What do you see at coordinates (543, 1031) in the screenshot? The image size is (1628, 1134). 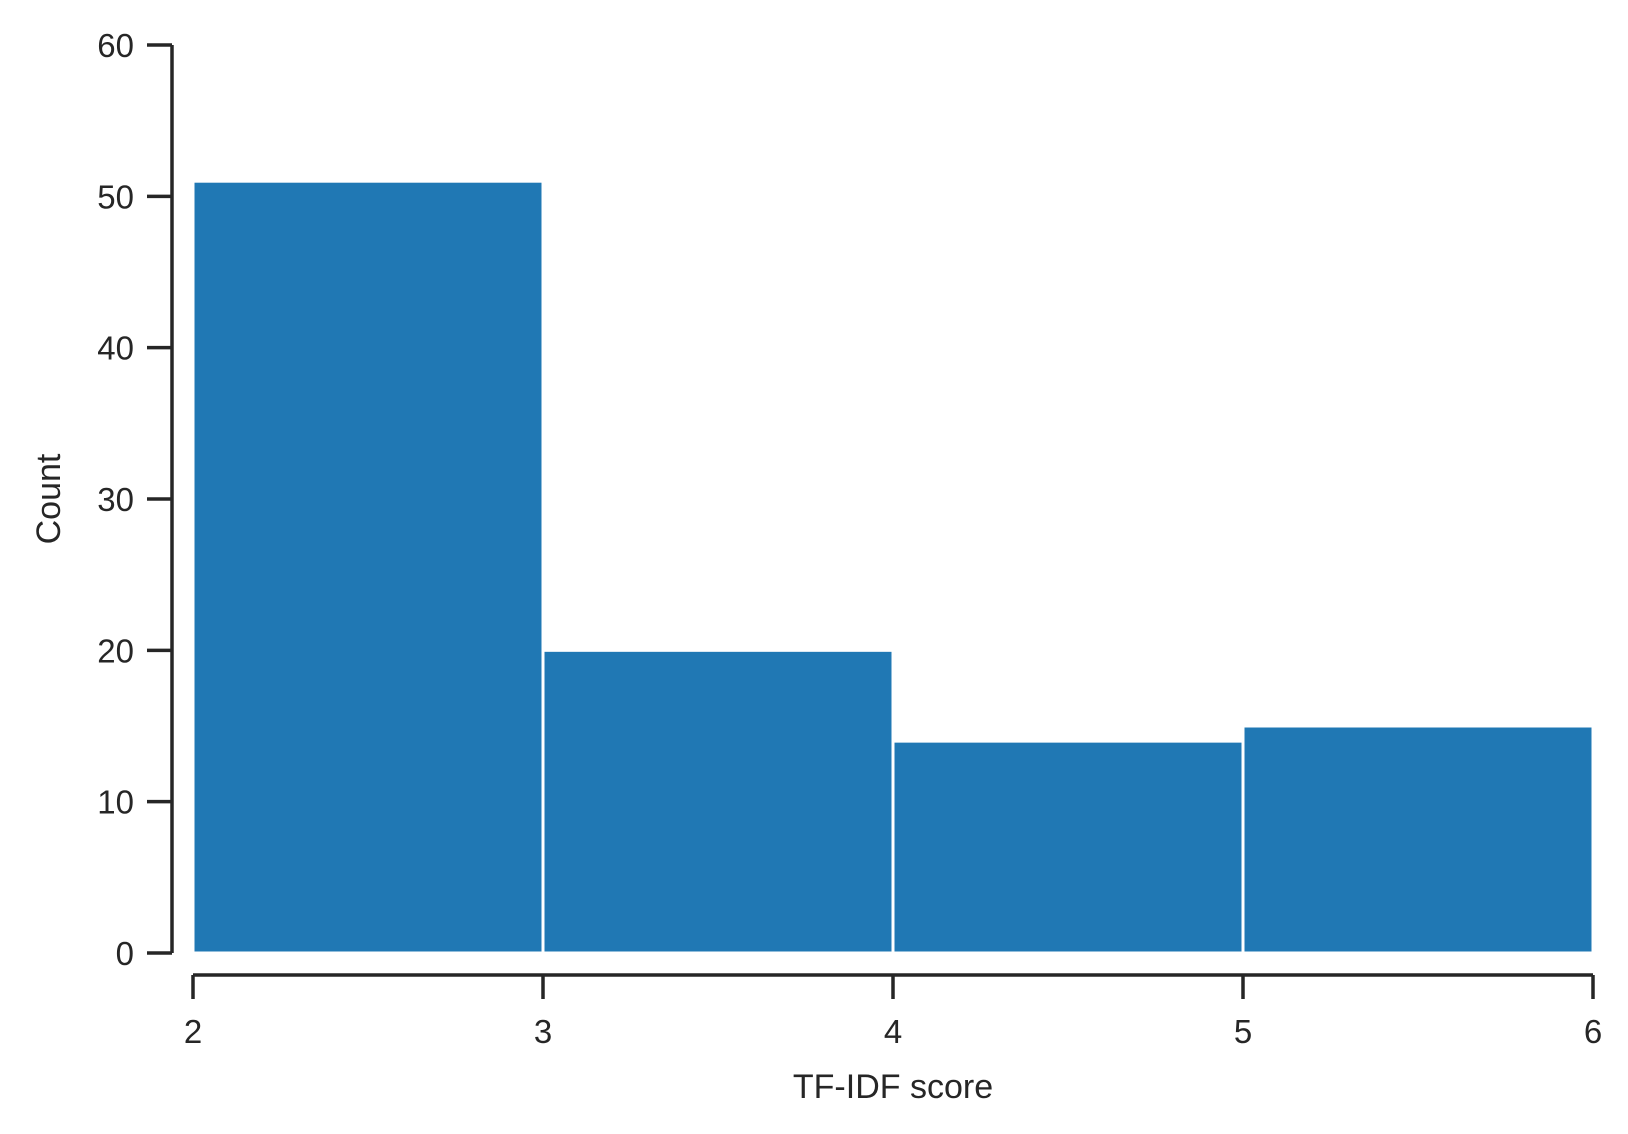 I see `x-tick-label: 3` at bounding box center [543, 1031].